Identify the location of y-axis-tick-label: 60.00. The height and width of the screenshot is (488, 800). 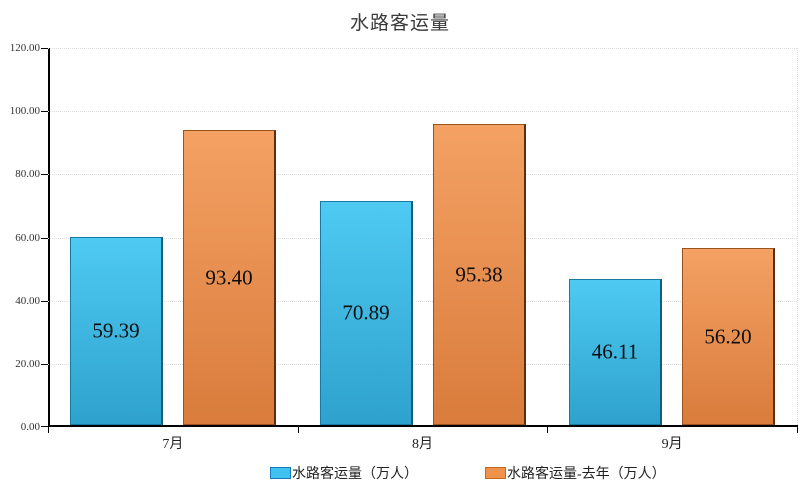
(27, 237).